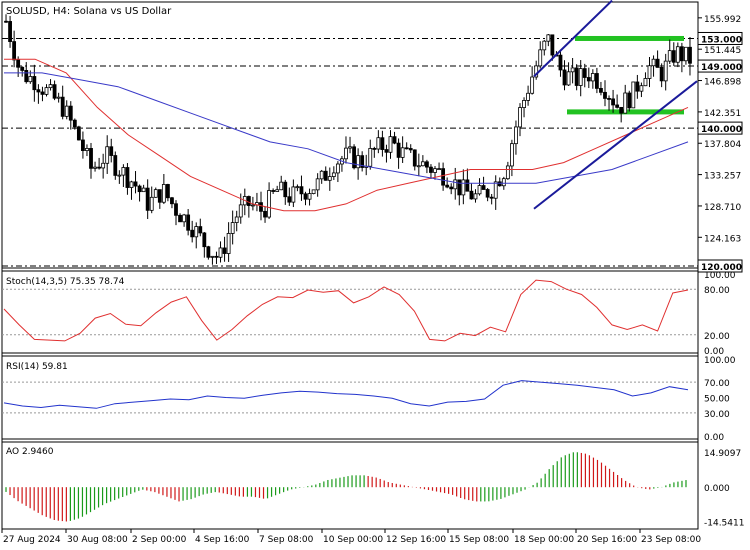  What do you see at coordinates (722, 114) in the screenshot?
I see `price-tick-label: 142.351` at bounding box center [722, 114].